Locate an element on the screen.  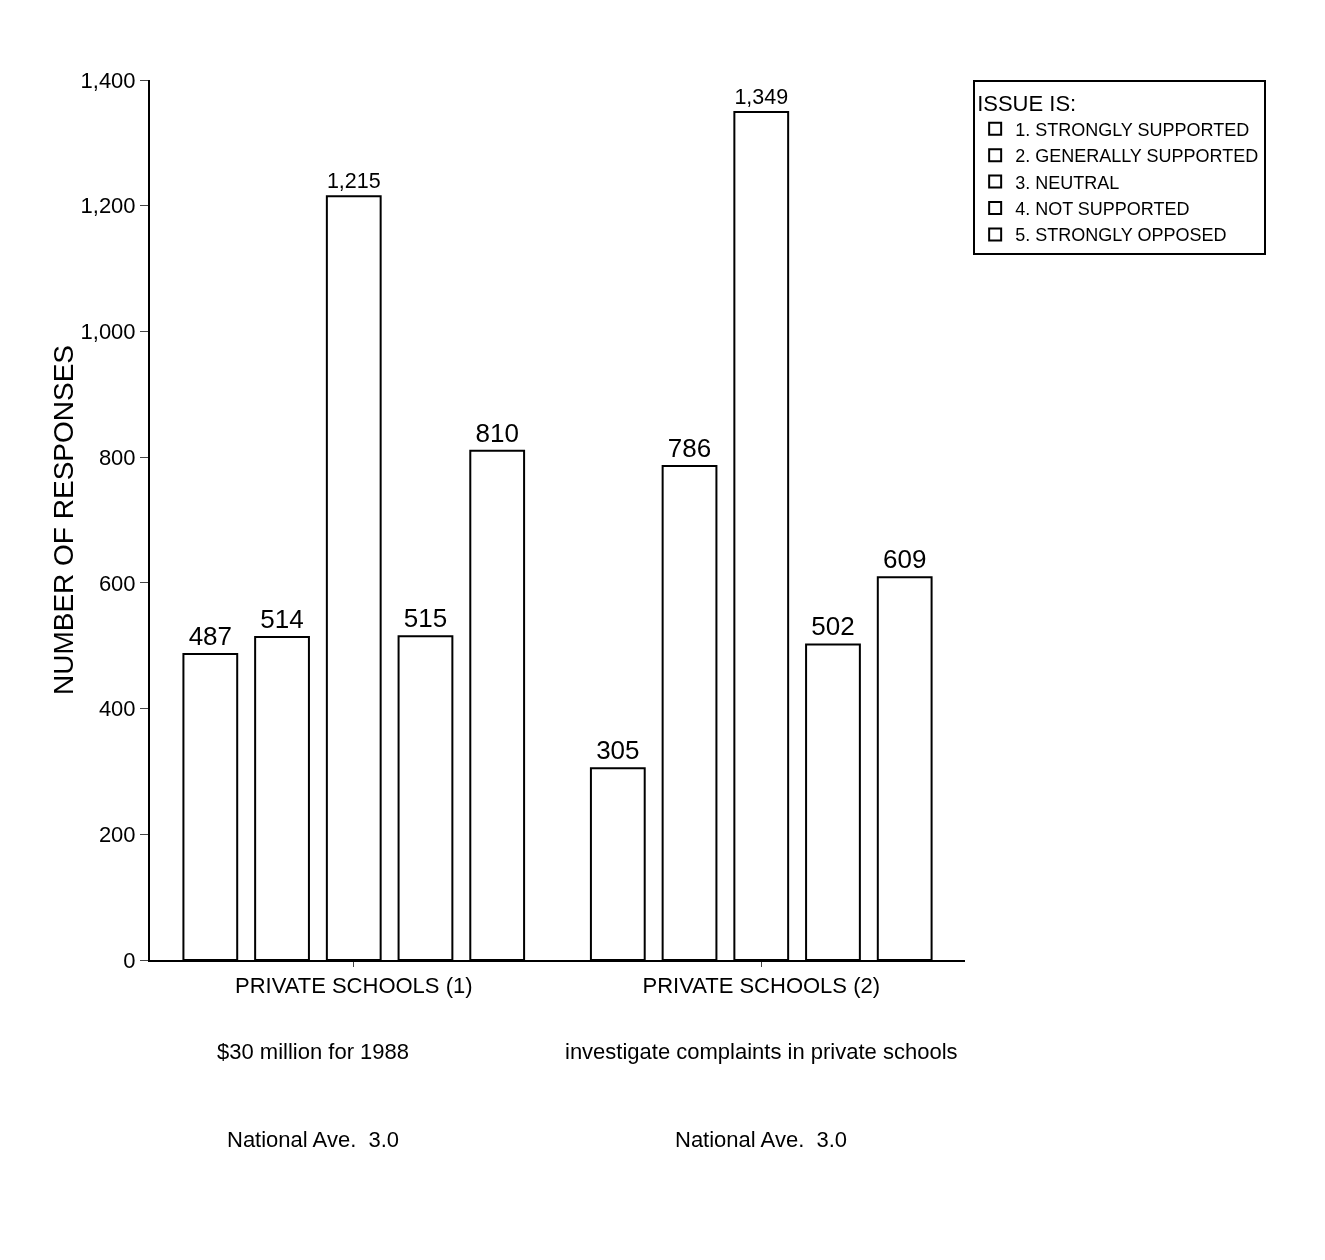
data-label: 515 is located at coordinates (425, 618).